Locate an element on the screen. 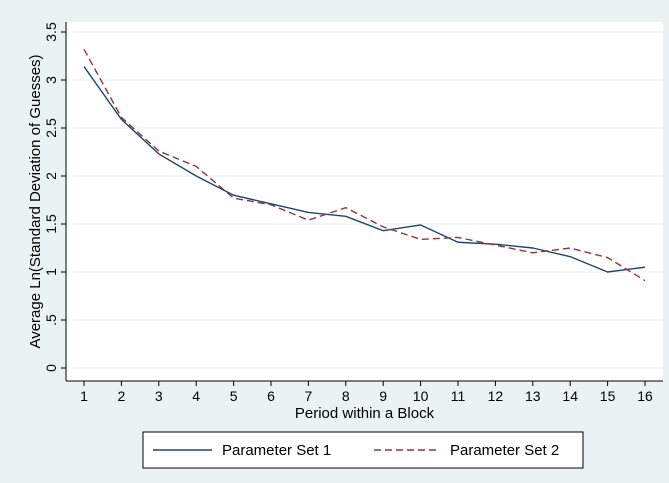 Image resolution: width=669 pixels, height=483 pixels. y-tick-label: 3.5 is located at coordinates (51, 32).